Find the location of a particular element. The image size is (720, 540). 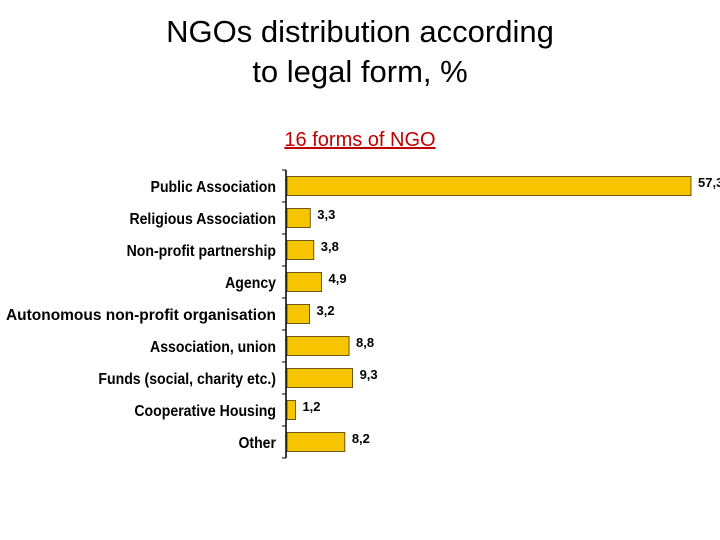

category-label: Non-profit partnership is located at coordinates (202, 251).